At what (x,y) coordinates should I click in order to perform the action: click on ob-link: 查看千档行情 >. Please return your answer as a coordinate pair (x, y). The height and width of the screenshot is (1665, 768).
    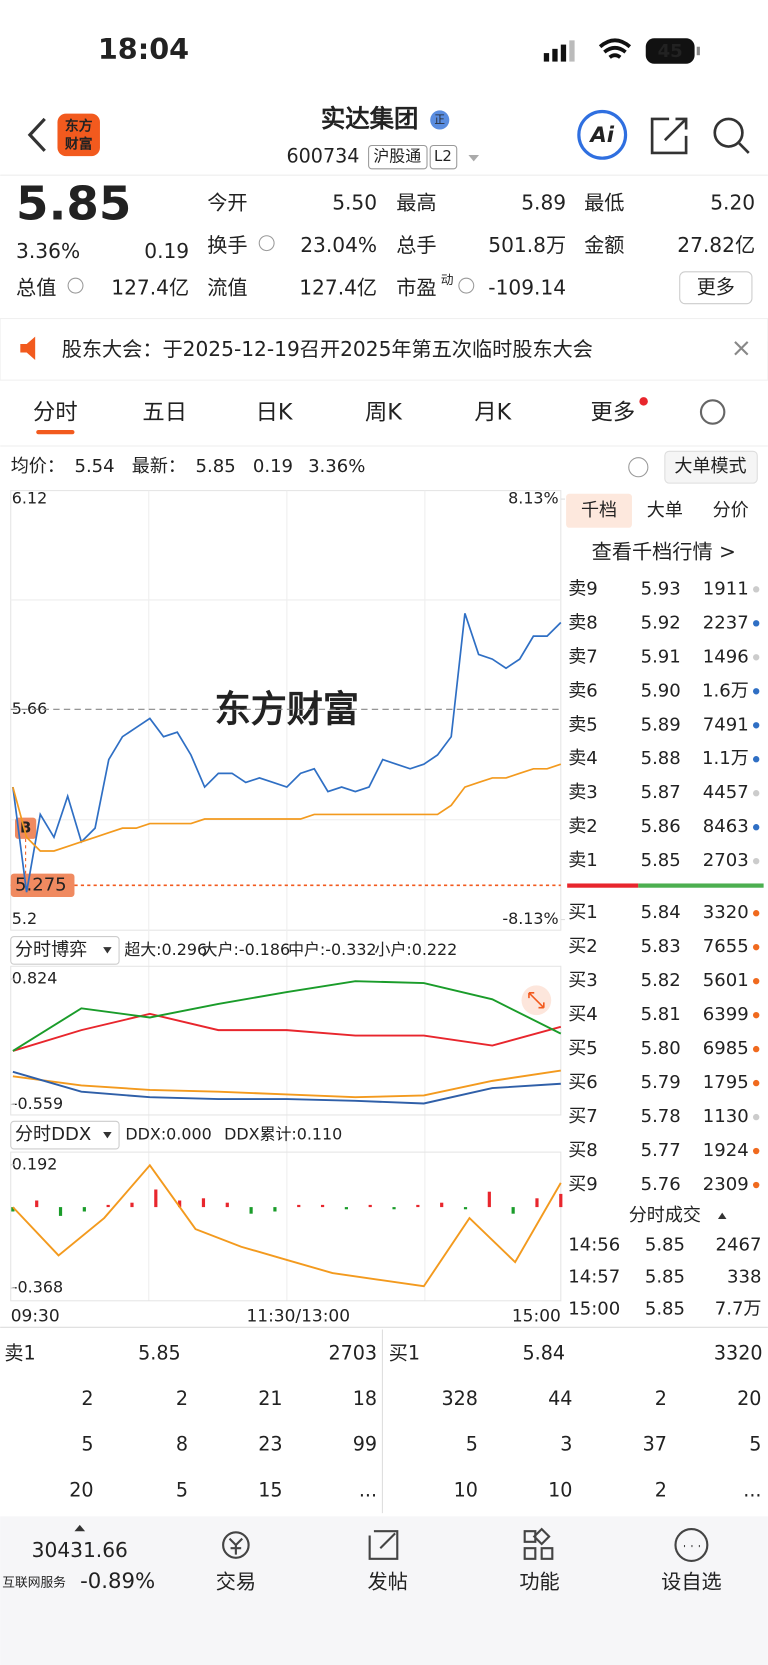
    Looking at the image, I should click on (664, 552).